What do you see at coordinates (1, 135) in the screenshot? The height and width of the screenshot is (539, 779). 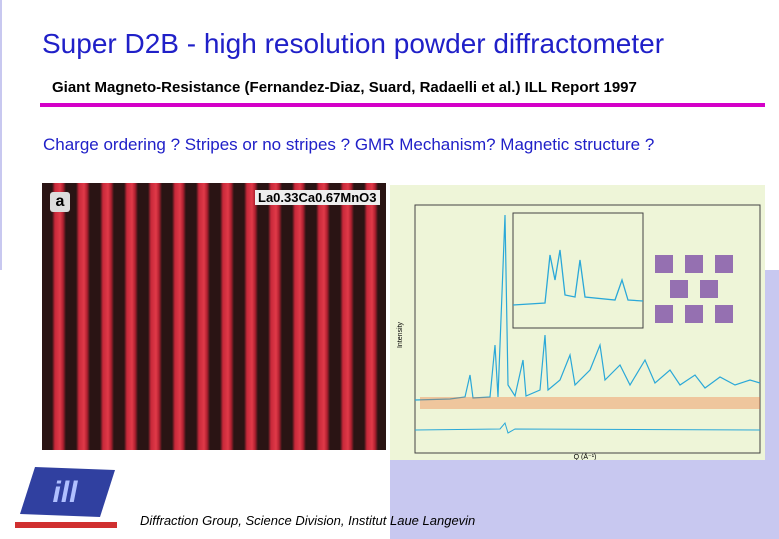 I see `edge-line` at bounding box center [1, 135].